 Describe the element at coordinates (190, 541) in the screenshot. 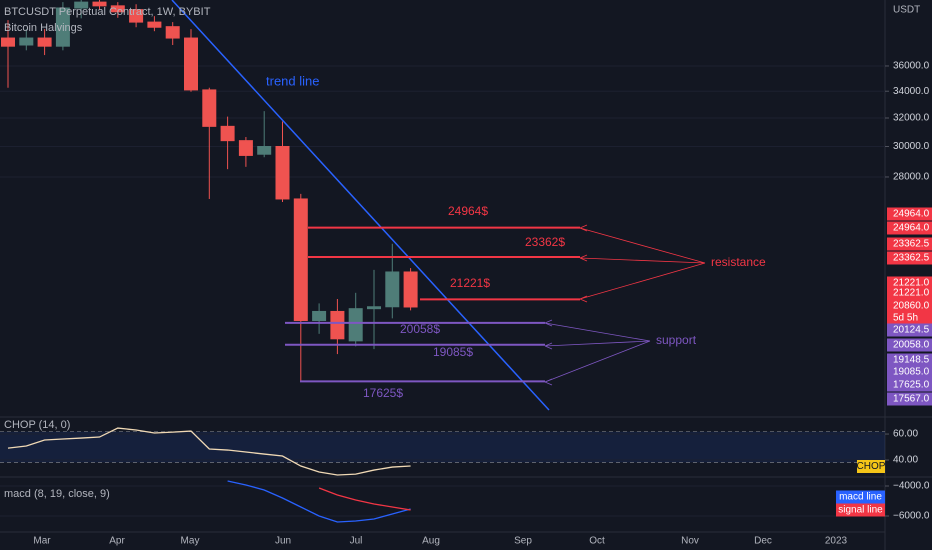

I see `x-tick-label: May` at that location.